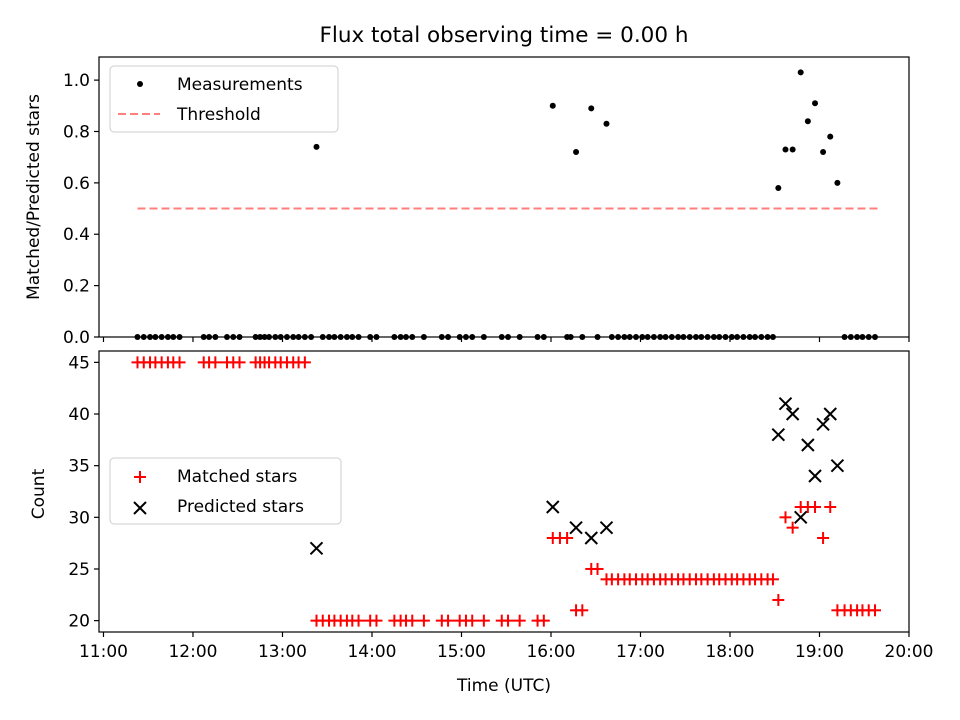 The image size is (960, 720). What do you see at coordinates (218, 115) in the screenshot?
I see `legend-threshold-label: Threshold` at bounding box center [218, 115].